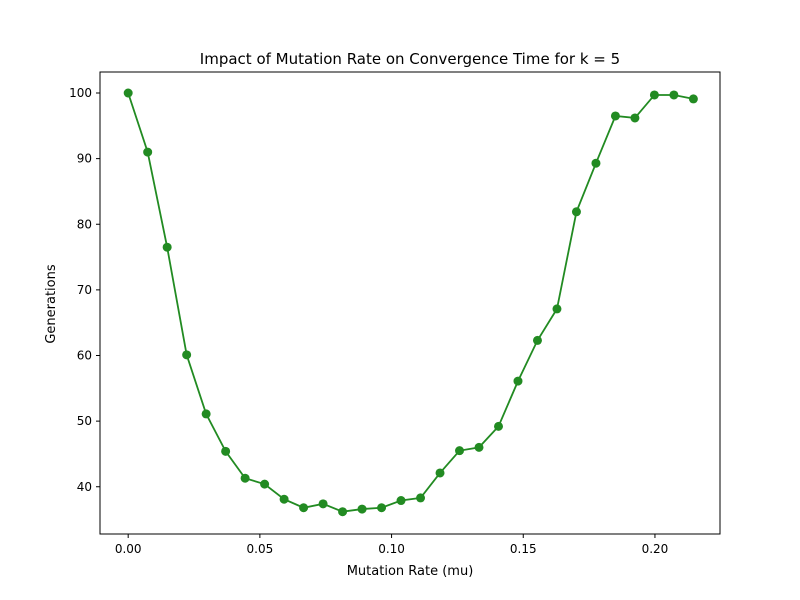  Describe the element at coordinates (51, 304) in the screenshot. I see `y-axis-title: Generations` at that location.